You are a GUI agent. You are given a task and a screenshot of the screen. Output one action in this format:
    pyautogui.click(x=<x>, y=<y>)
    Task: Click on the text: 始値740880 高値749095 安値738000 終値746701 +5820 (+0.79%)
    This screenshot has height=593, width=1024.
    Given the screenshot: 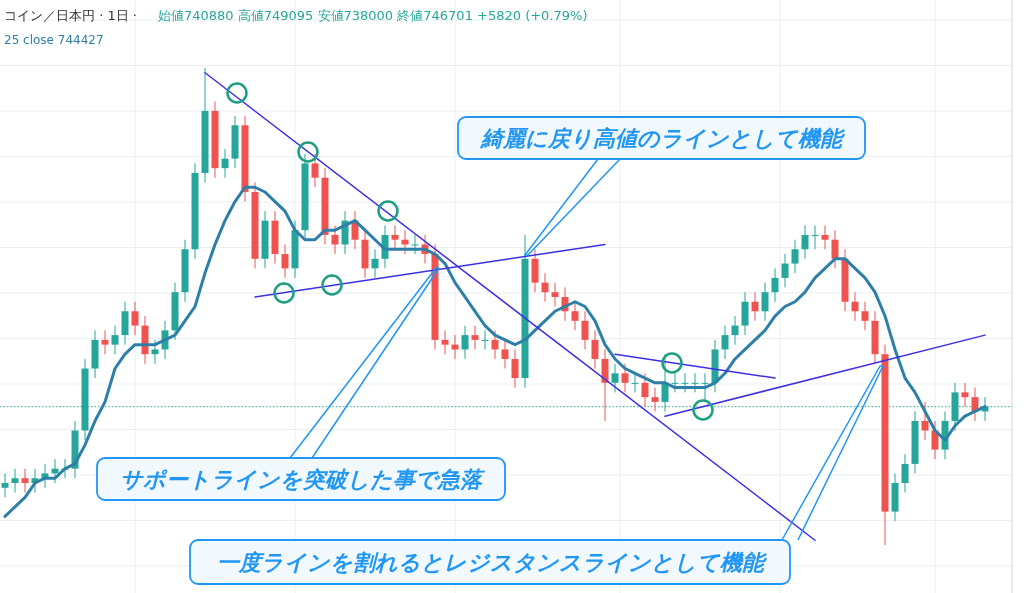 What is the action you would take?
    pyautogui.click(x=373, y=15)
    